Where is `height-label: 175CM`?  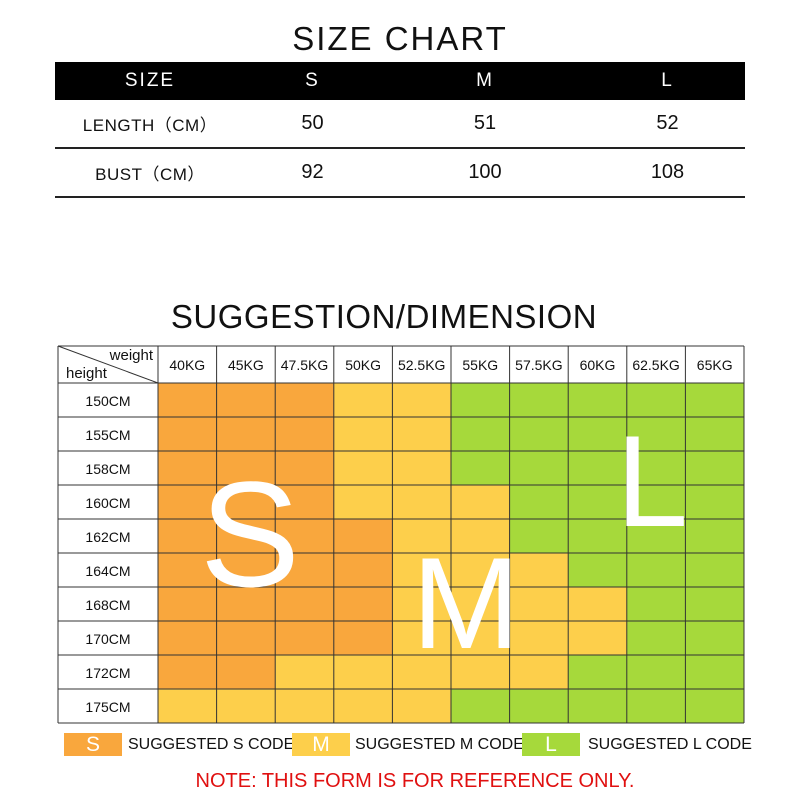 height-label: 175CM is located at coordinates (107, 707).